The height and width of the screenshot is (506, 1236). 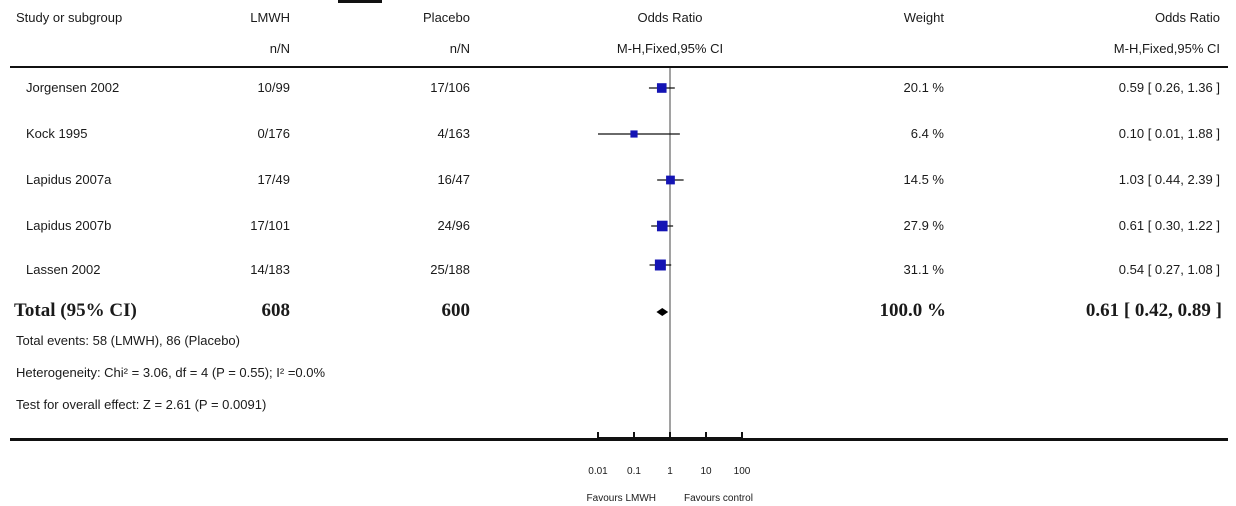 I want to click on total-events-note: Total events: 58 (LMWH), 86 (Placebo), so click(x=128, y=340).